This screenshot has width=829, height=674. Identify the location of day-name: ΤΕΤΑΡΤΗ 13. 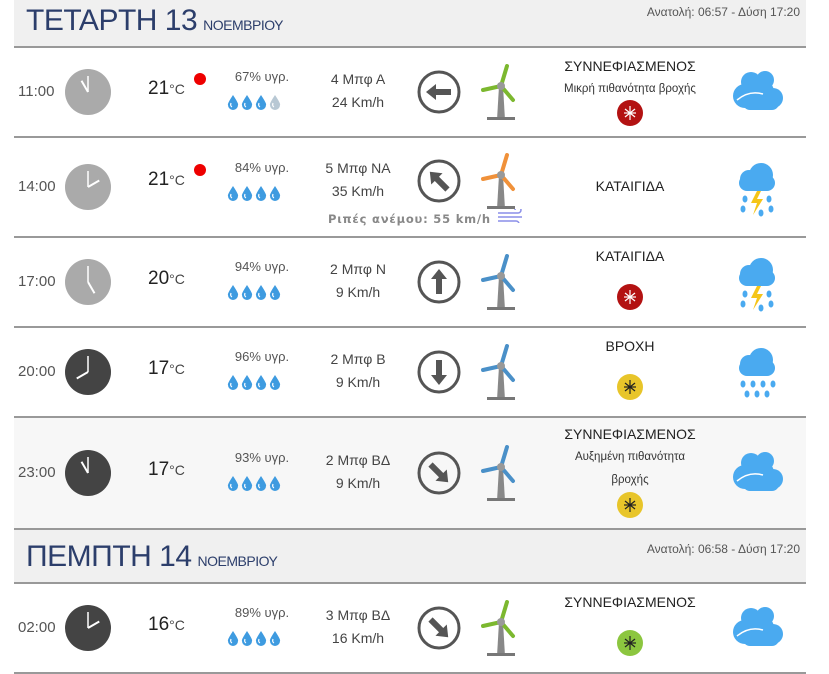
(112, 20).